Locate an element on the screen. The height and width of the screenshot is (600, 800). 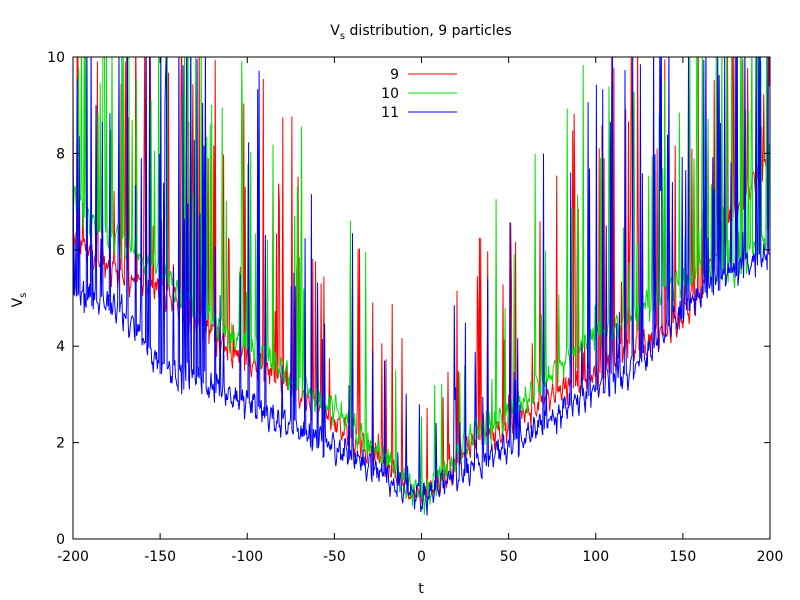
chart-title: Vs distribution, 9 particles is located at coordinates (420, 32).